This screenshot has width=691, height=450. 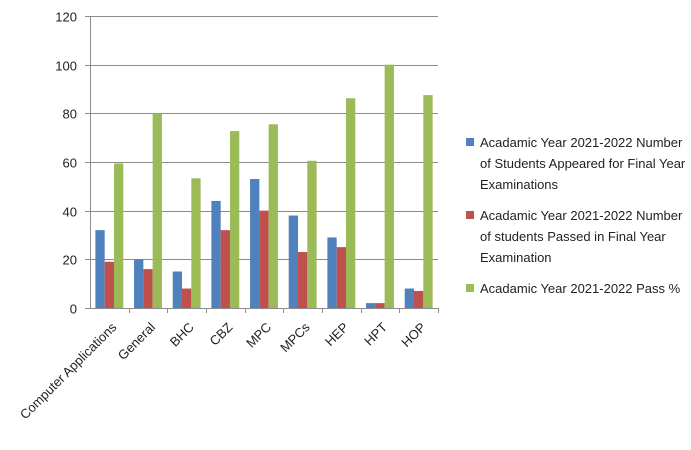 I want to click on x-tick-label: General, so click(x=136, y=340).